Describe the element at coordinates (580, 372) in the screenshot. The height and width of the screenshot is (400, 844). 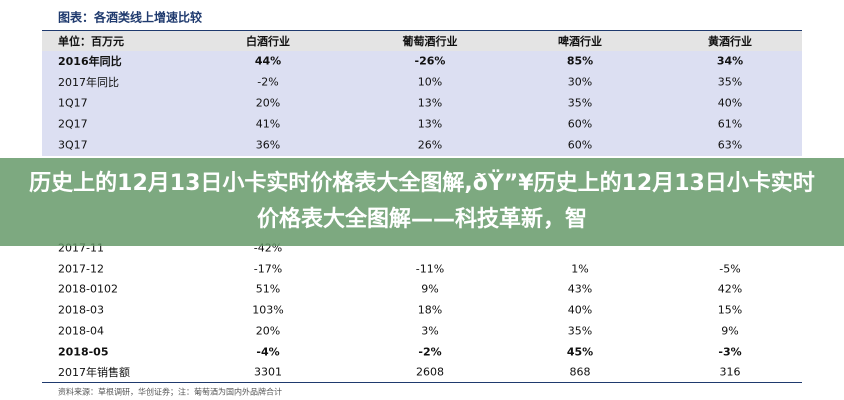
I see `cell: 868` at that location.